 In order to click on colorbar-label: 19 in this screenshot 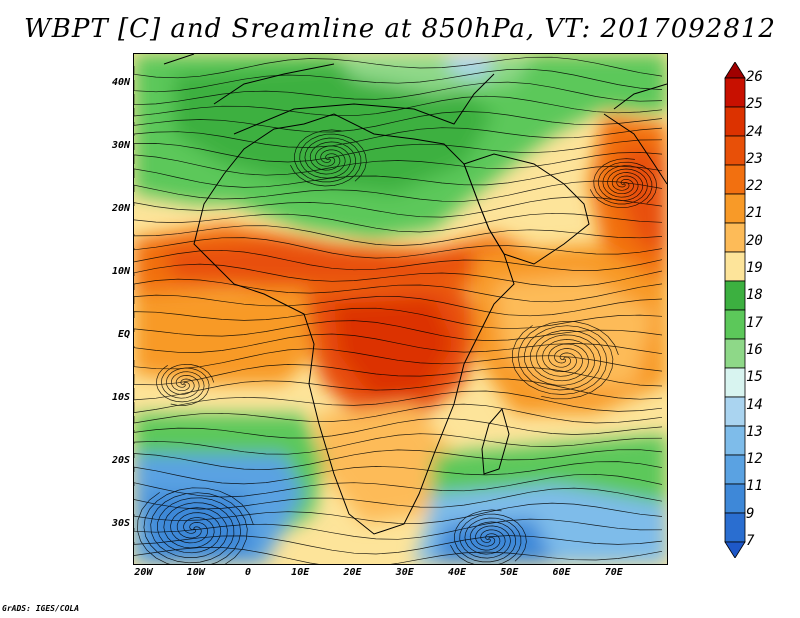, I will do `click(754, 268)`.